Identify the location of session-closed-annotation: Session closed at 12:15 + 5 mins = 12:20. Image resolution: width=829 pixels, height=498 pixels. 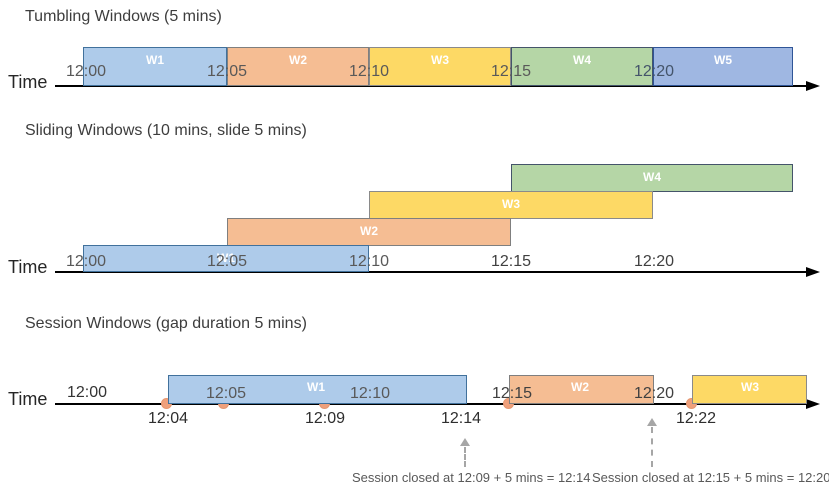
(710, 477).